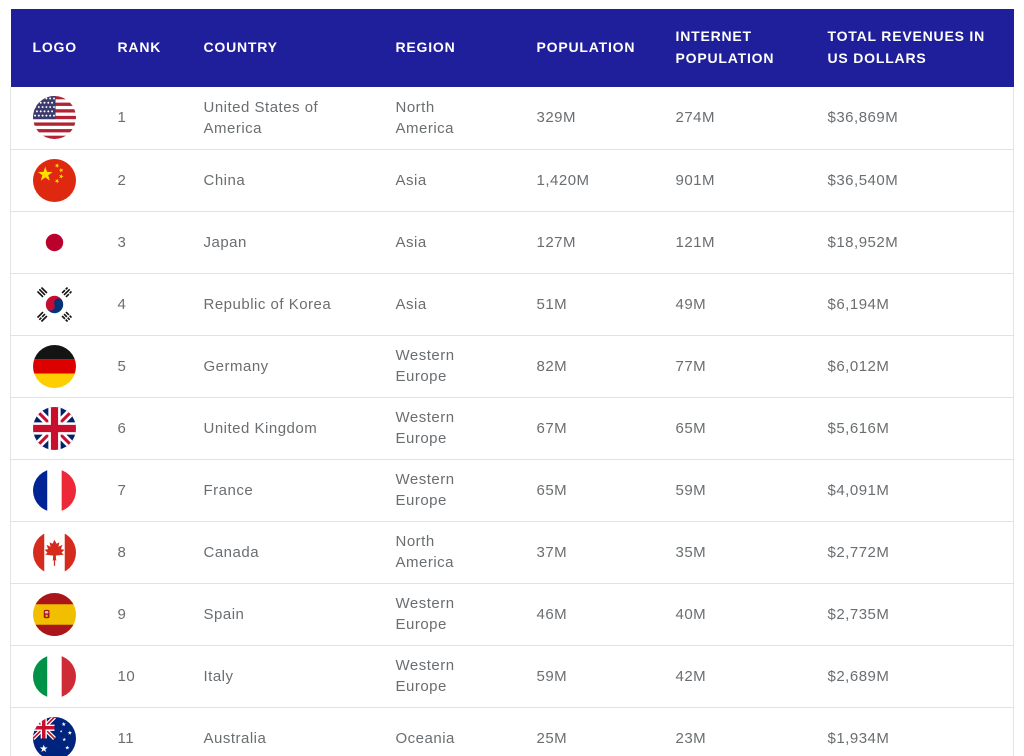  Describe the element at coordinates (218, 676) in the screenshot. I see `country-cell: Italy` at that location.